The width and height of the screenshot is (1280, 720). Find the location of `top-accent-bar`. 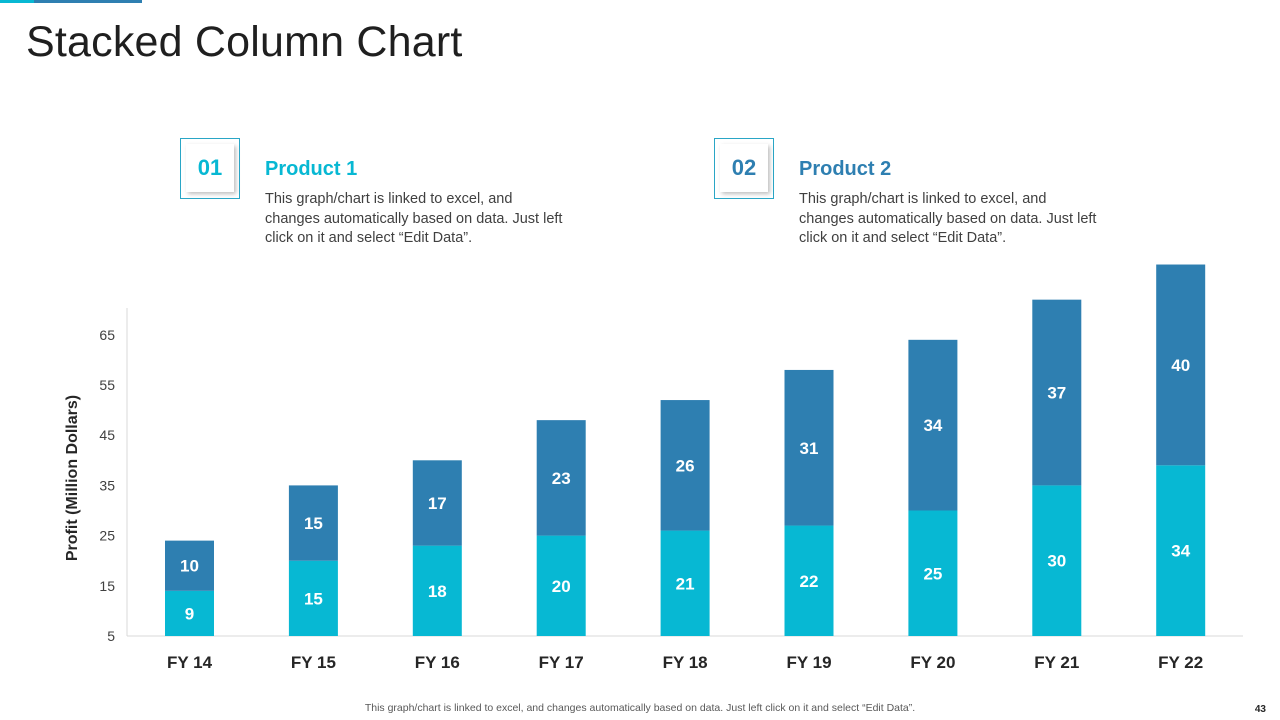

top-accent-bar is located at coordinates (71, 1).